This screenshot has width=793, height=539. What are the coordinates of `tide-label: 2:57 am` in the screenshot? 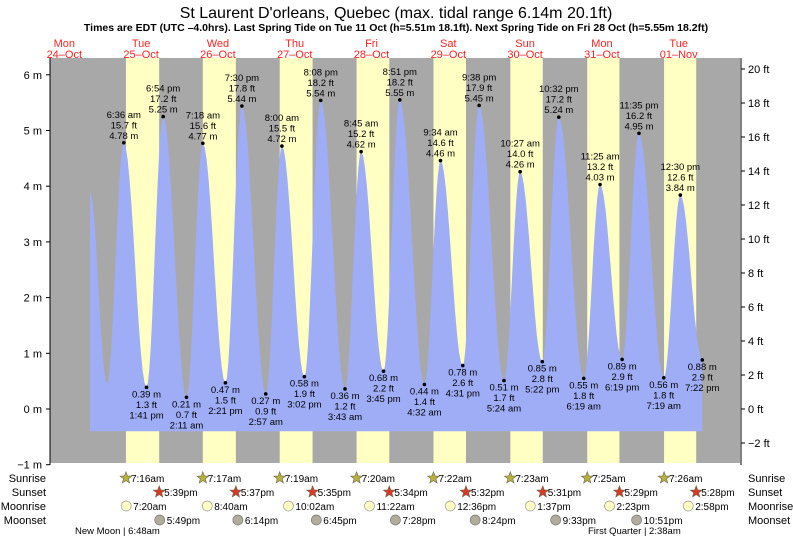 It's located at (266, 422).